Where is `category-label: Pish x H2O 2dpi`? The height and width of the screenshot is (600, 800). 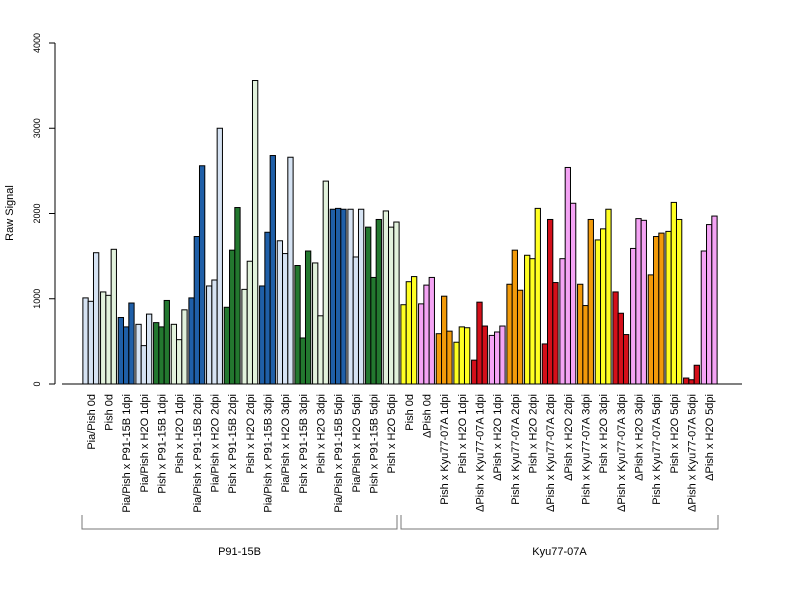
category-label: Pish x H2O 2dpi is located at coordinates (251, 433).